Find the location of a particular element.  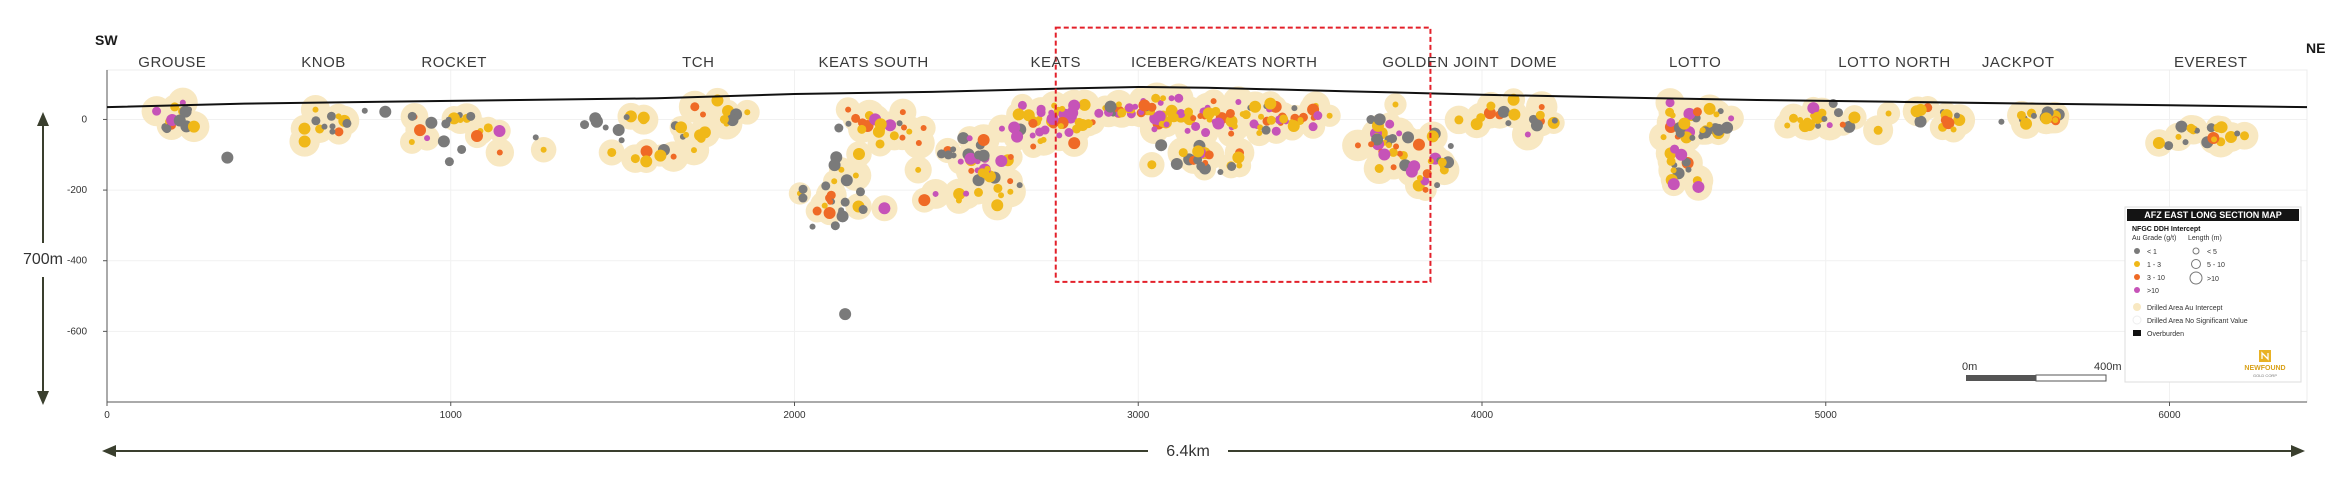

logo-letter-icon is located at coordinates (2265, 356).